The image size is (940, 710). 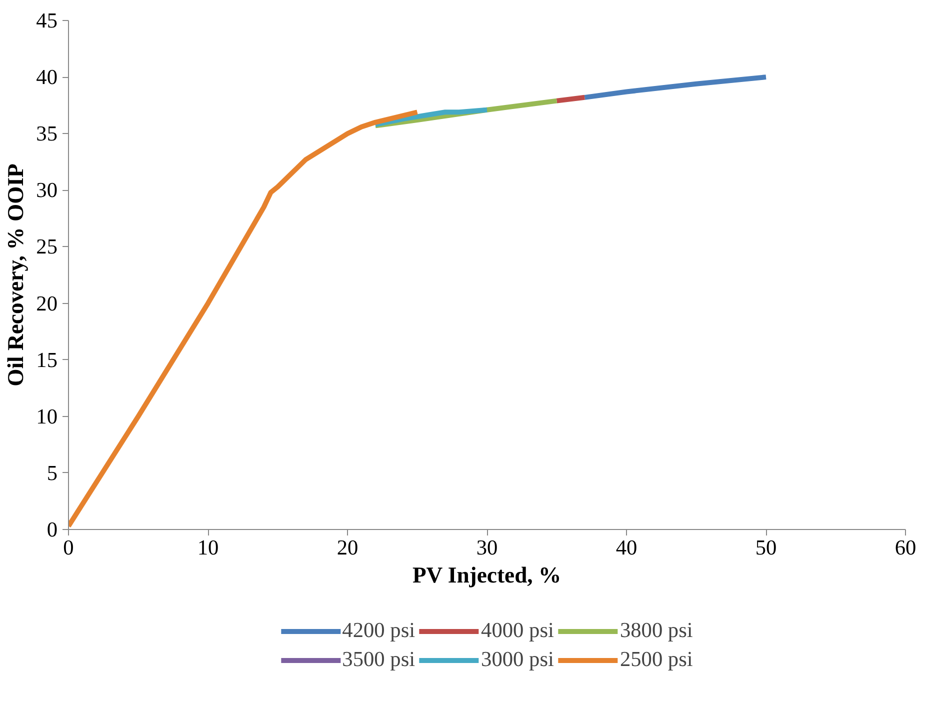 What do you see at coordinates (52, 530) in the screenshot?
I see `y-tick-label: 0` at bounding box center [52, 530].